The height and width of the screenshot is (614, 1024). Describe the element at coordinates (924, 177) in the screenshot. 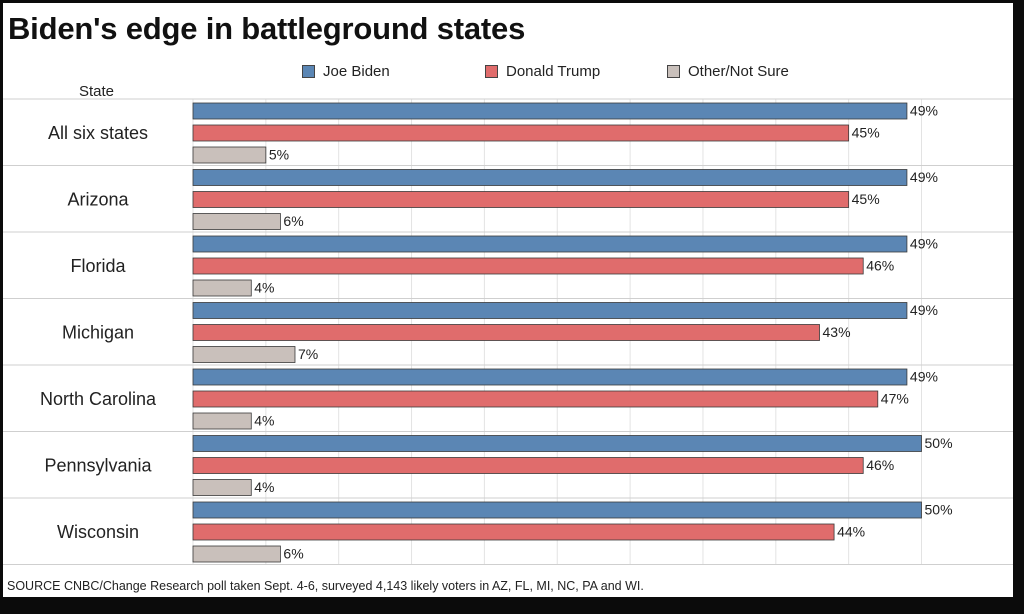

I see `value-label-joe-biden-arizona: 49%` at that location.